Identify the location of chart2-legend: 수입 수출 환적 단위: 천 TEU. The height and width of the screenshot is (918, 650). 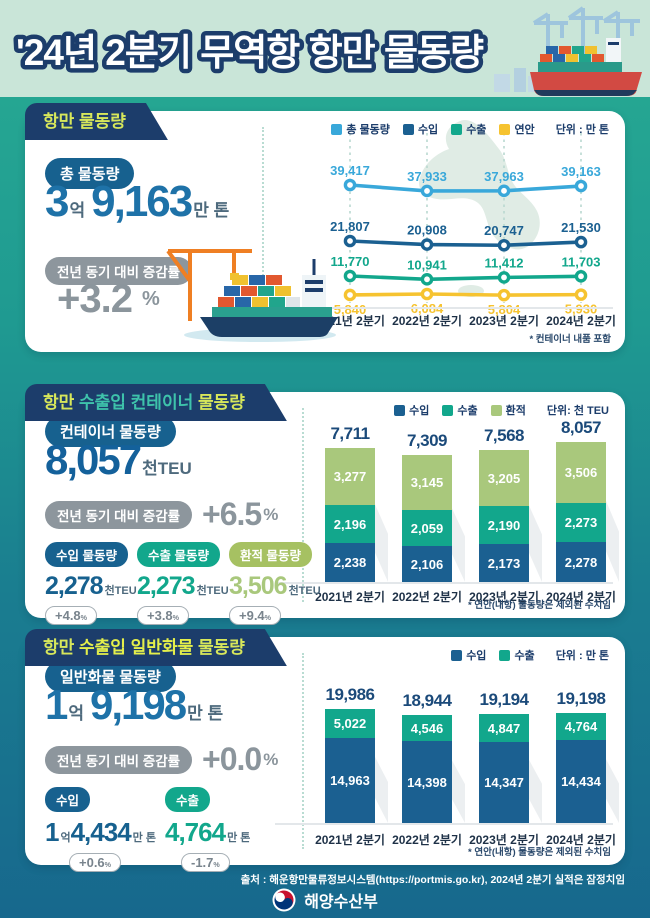
(501, 410).